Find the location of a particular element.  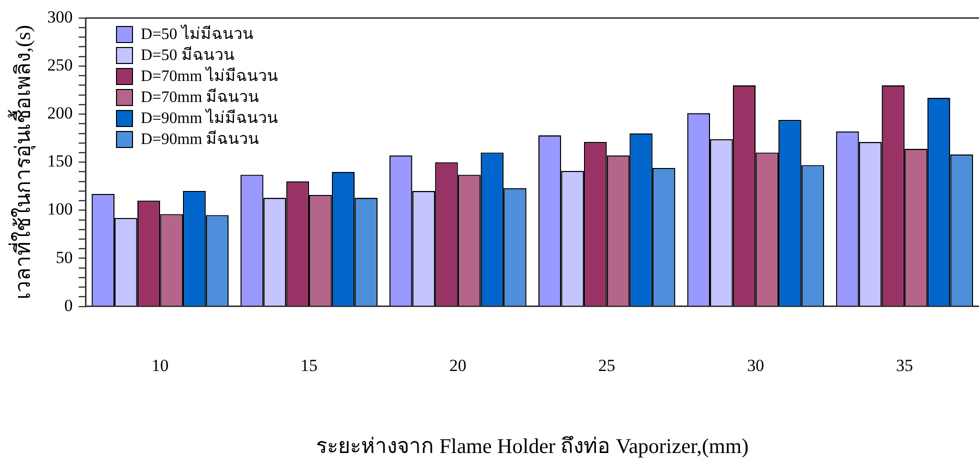

legend-label: D=90mm ไม่มีฉนวน is located at coordinates (209, 118).